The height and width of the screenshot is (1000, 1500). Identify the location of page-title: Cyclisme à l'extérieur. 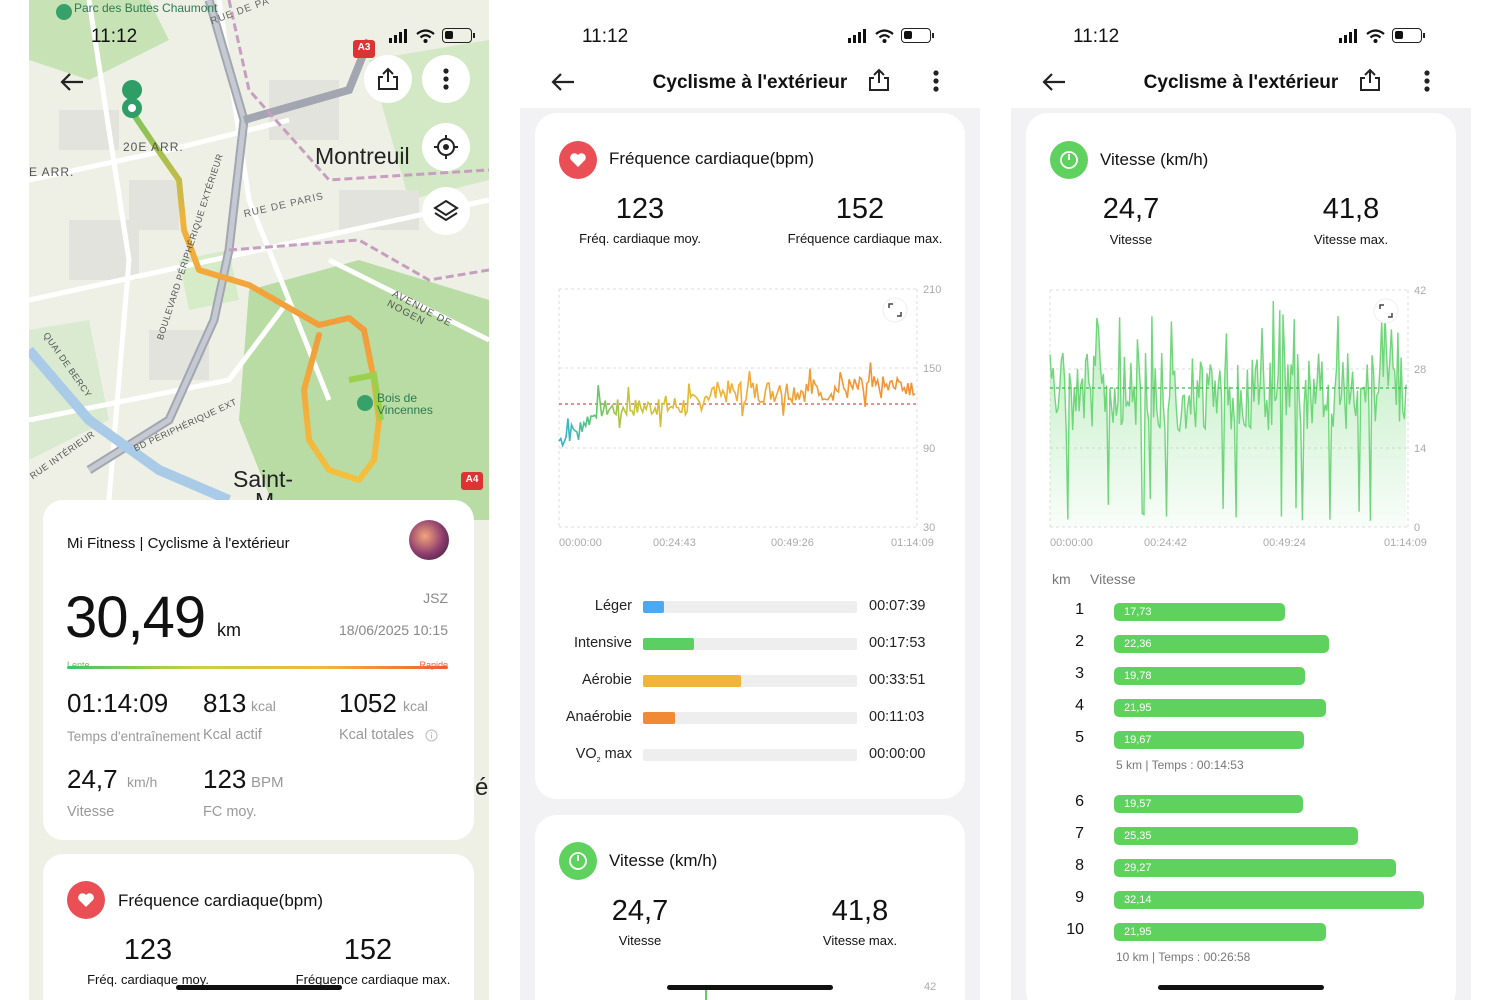
(1241, 82).